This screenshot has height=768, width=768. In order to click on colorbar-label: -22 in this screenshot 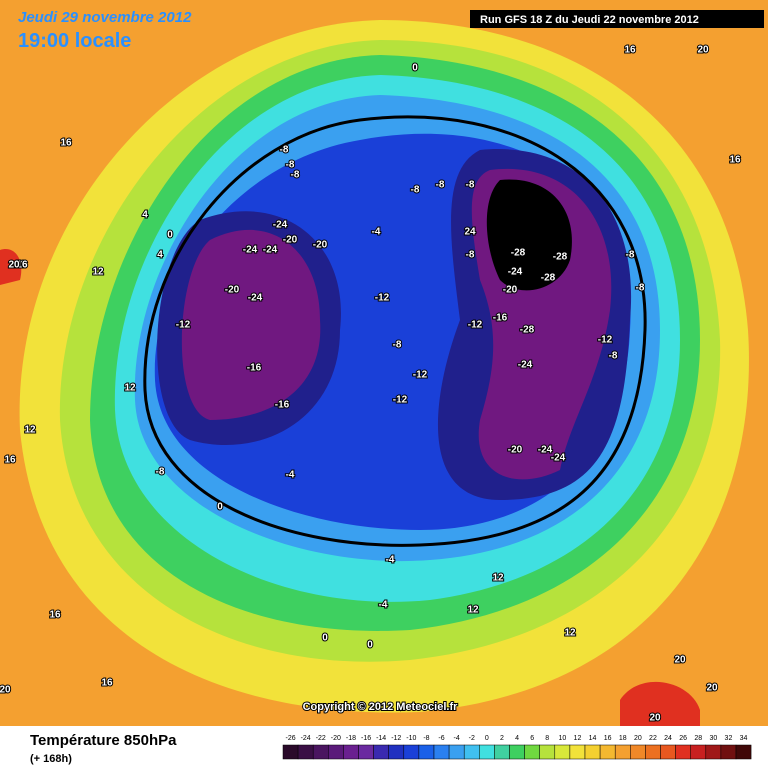, I will do `click(321, 738)`.